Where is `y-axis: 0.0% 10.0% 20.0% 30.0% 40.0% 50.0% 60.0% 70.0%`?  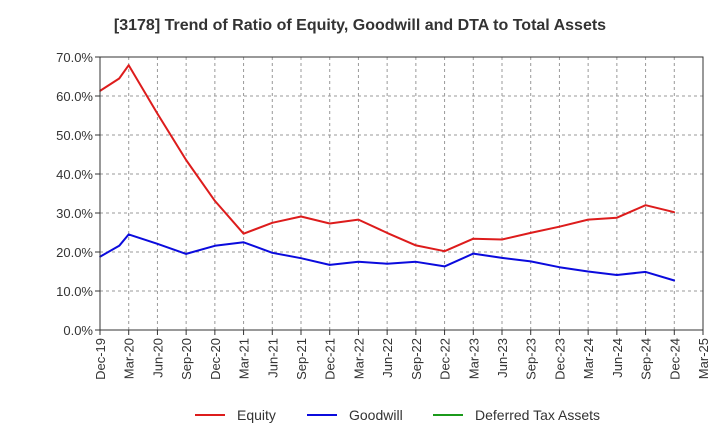 y-axis: 0.0% 10.0% 20.0% 30.0% 40.0% 50.0% 60.0% 70.0% is located at coordinates (78, 194).